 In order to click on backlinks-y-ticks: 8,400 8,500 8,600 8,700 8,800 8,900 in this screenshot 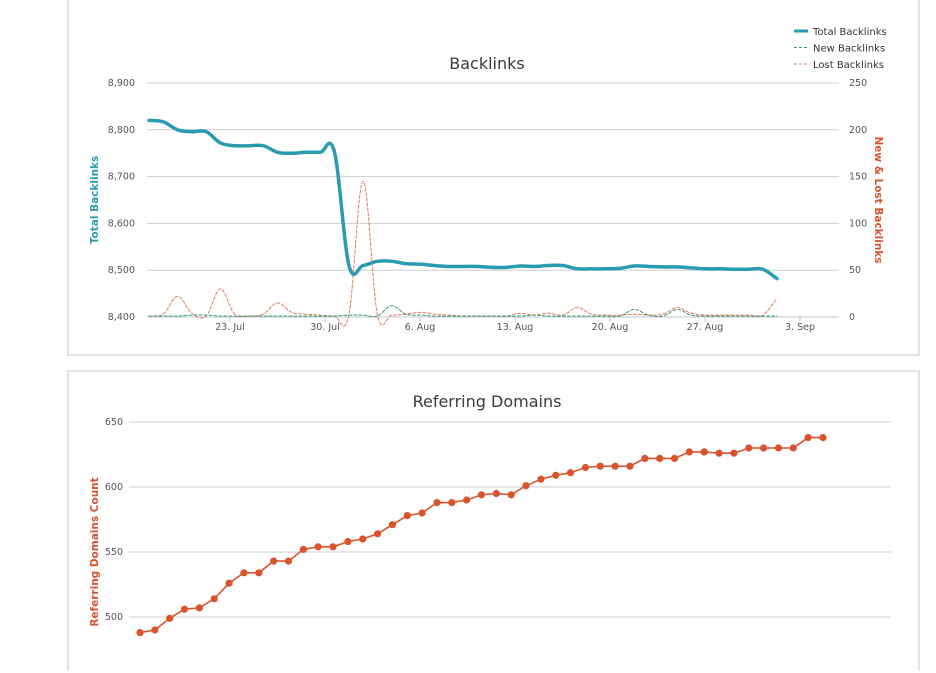, I will do `click(121, 200)`.